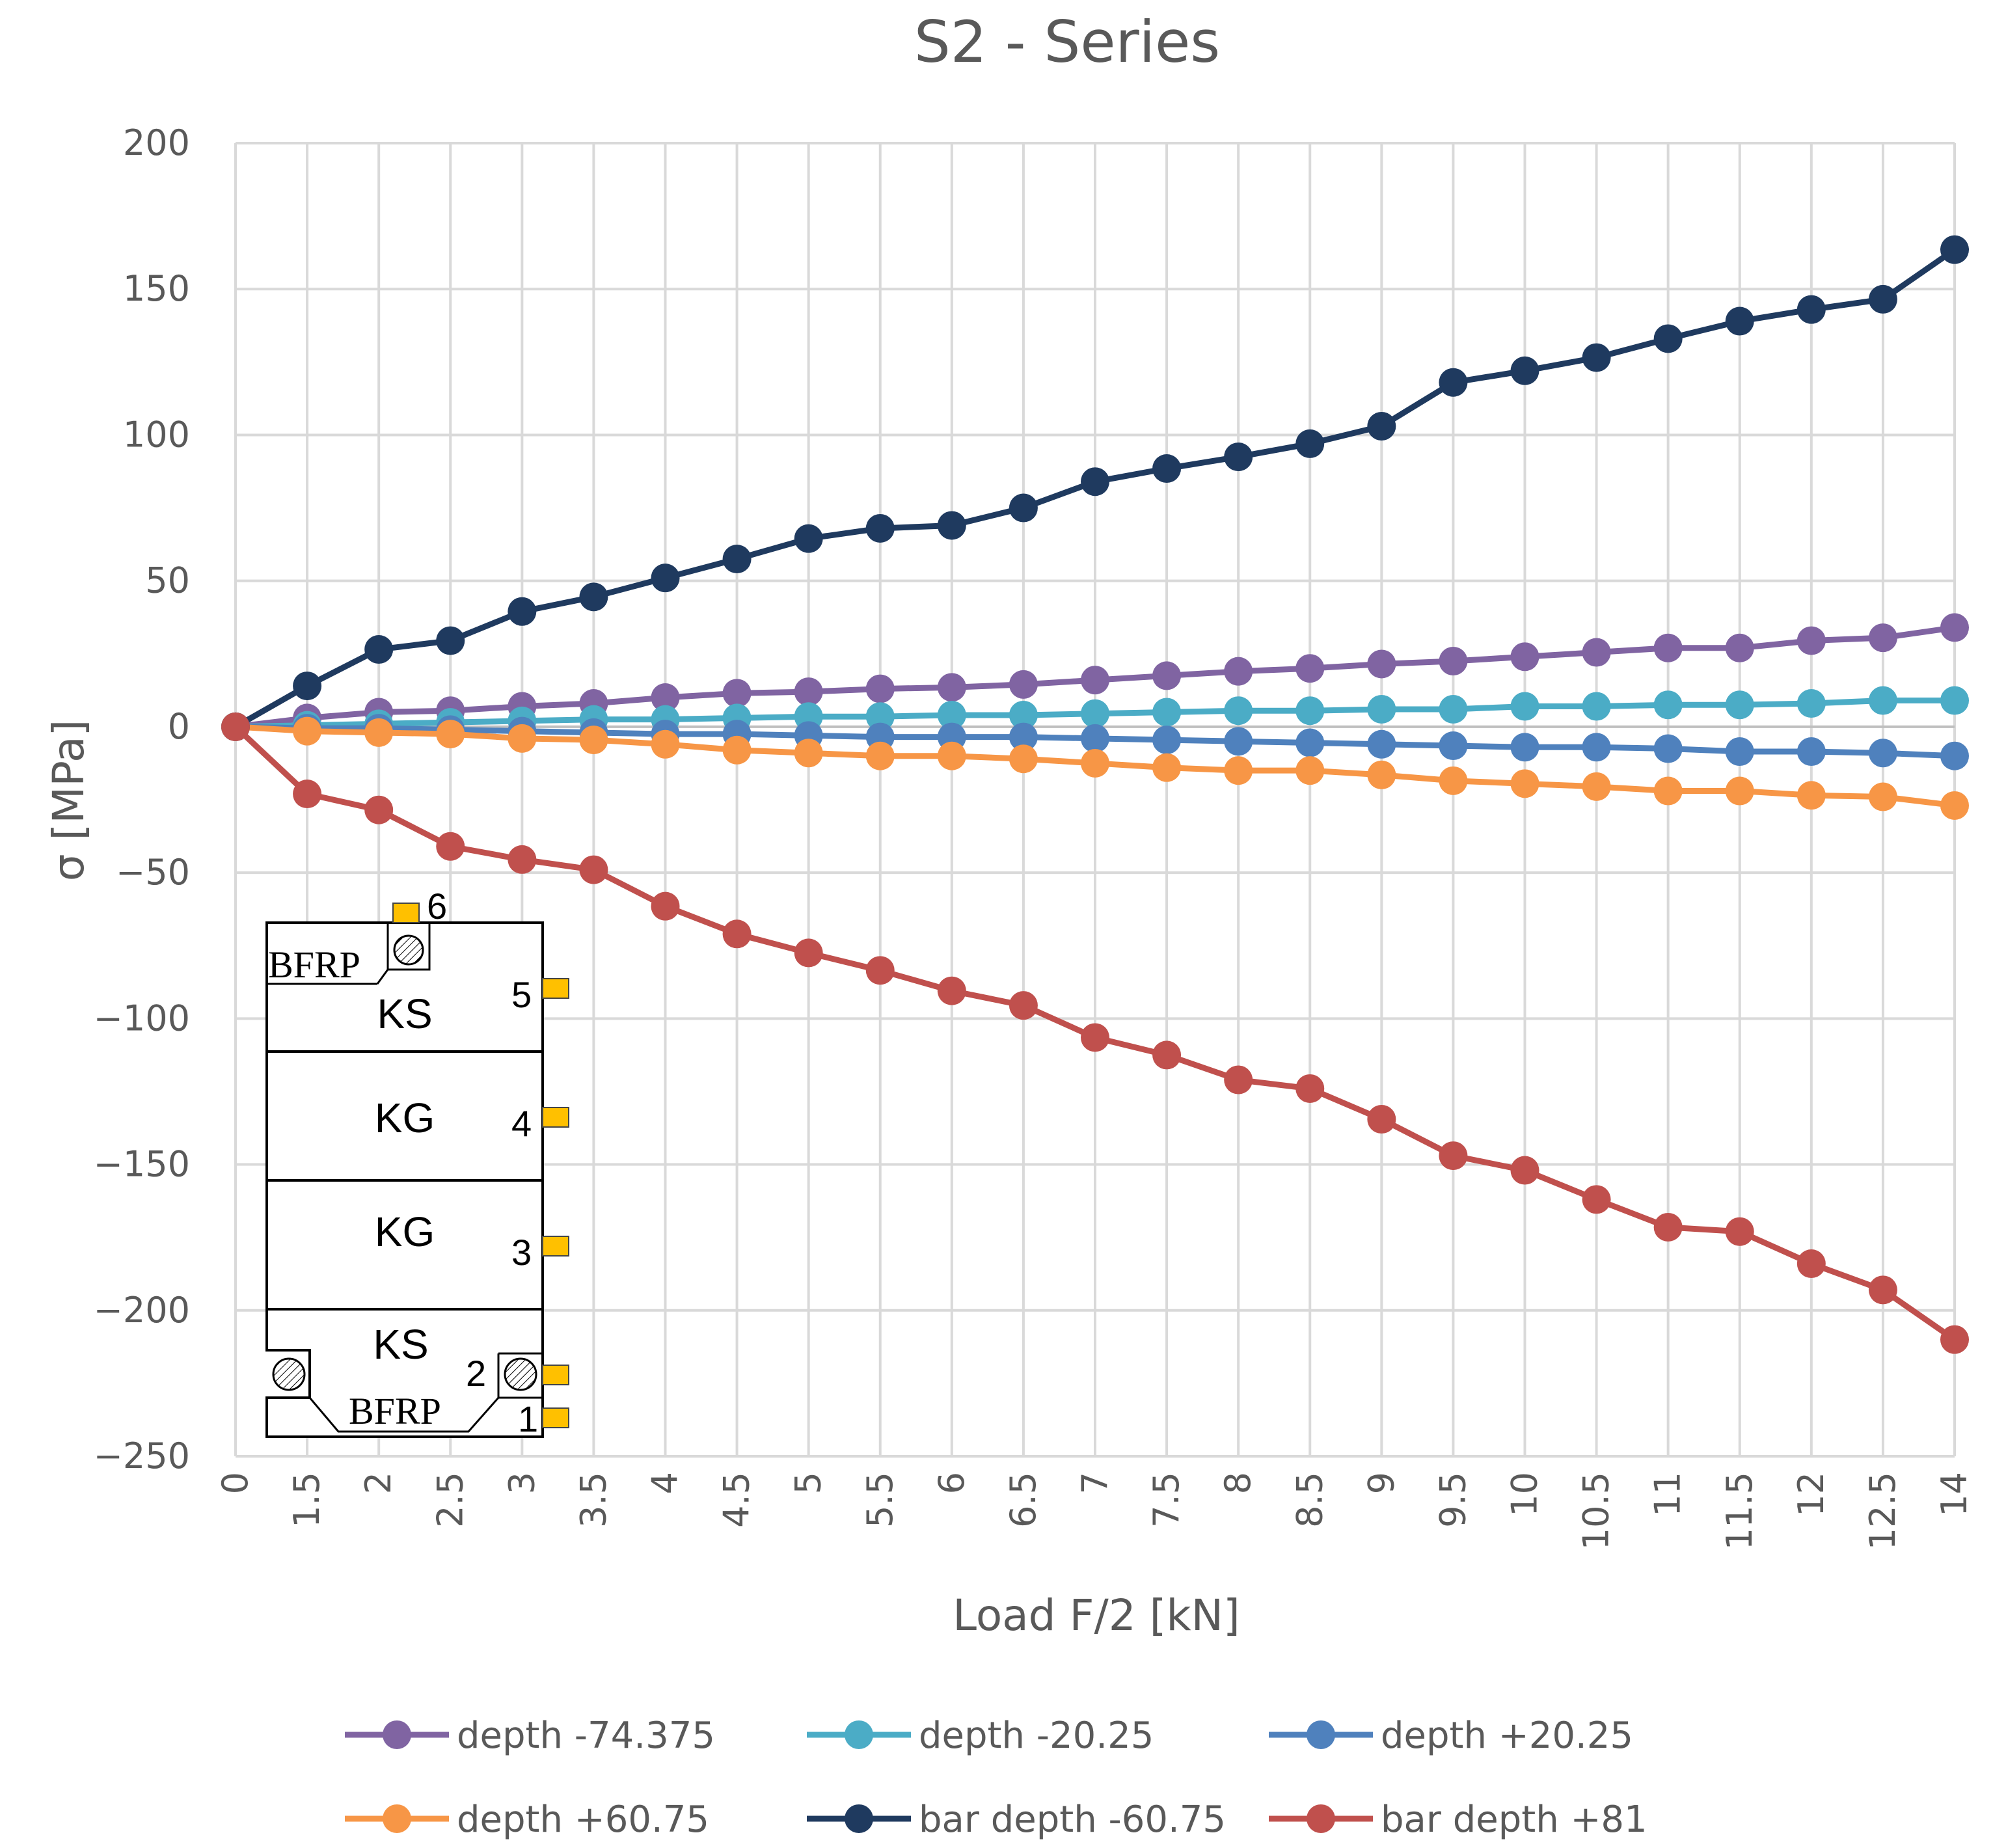 This screenshot has height=1848, width=1993. What do you see at coordinates (142, 1456) in the screenshot?
I see `y-tick-label: −250` at bounding box center [142, 1456].